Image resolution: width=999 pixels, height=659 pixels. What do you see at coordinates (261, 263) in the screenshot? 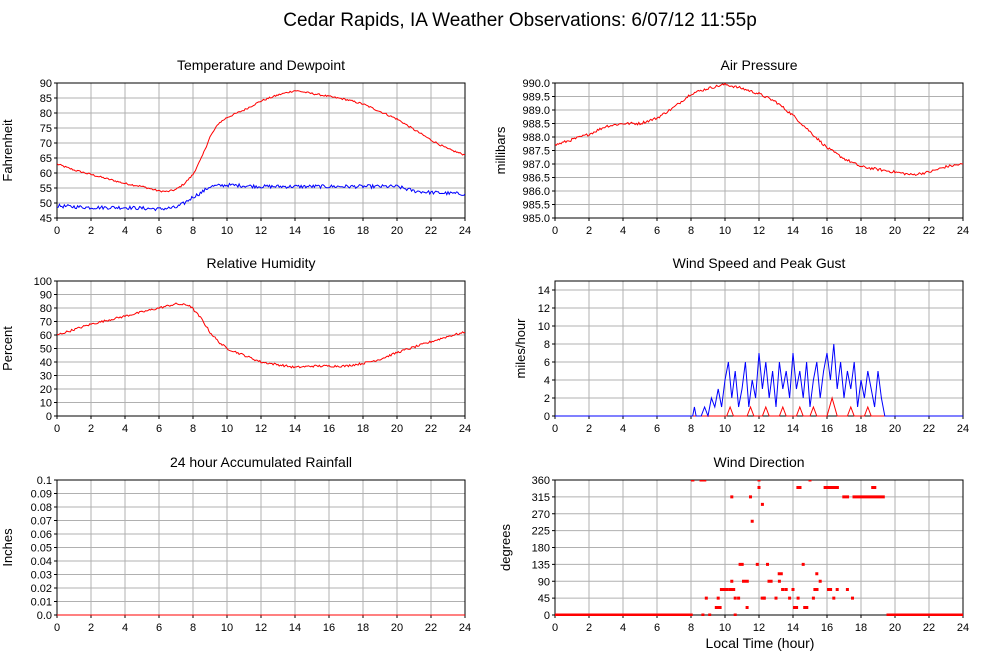
I see `humidity-title: Relative Humidity` at bounding box center [261, 263].